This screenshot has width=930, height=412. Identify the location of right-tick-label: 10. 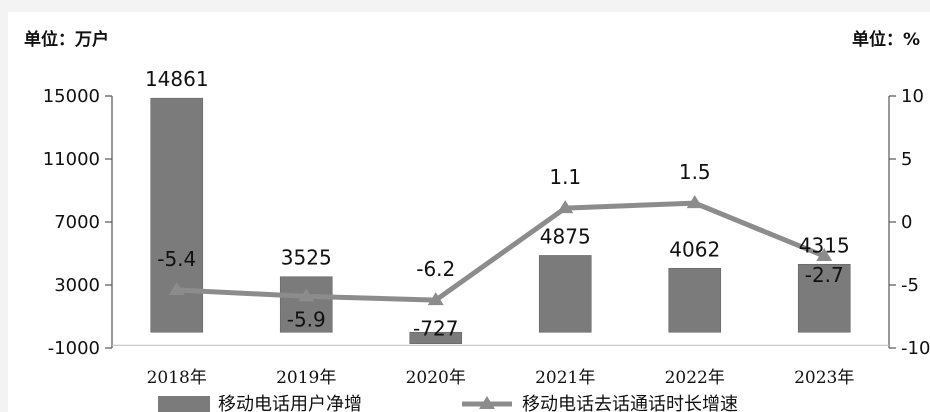
(912, 96).